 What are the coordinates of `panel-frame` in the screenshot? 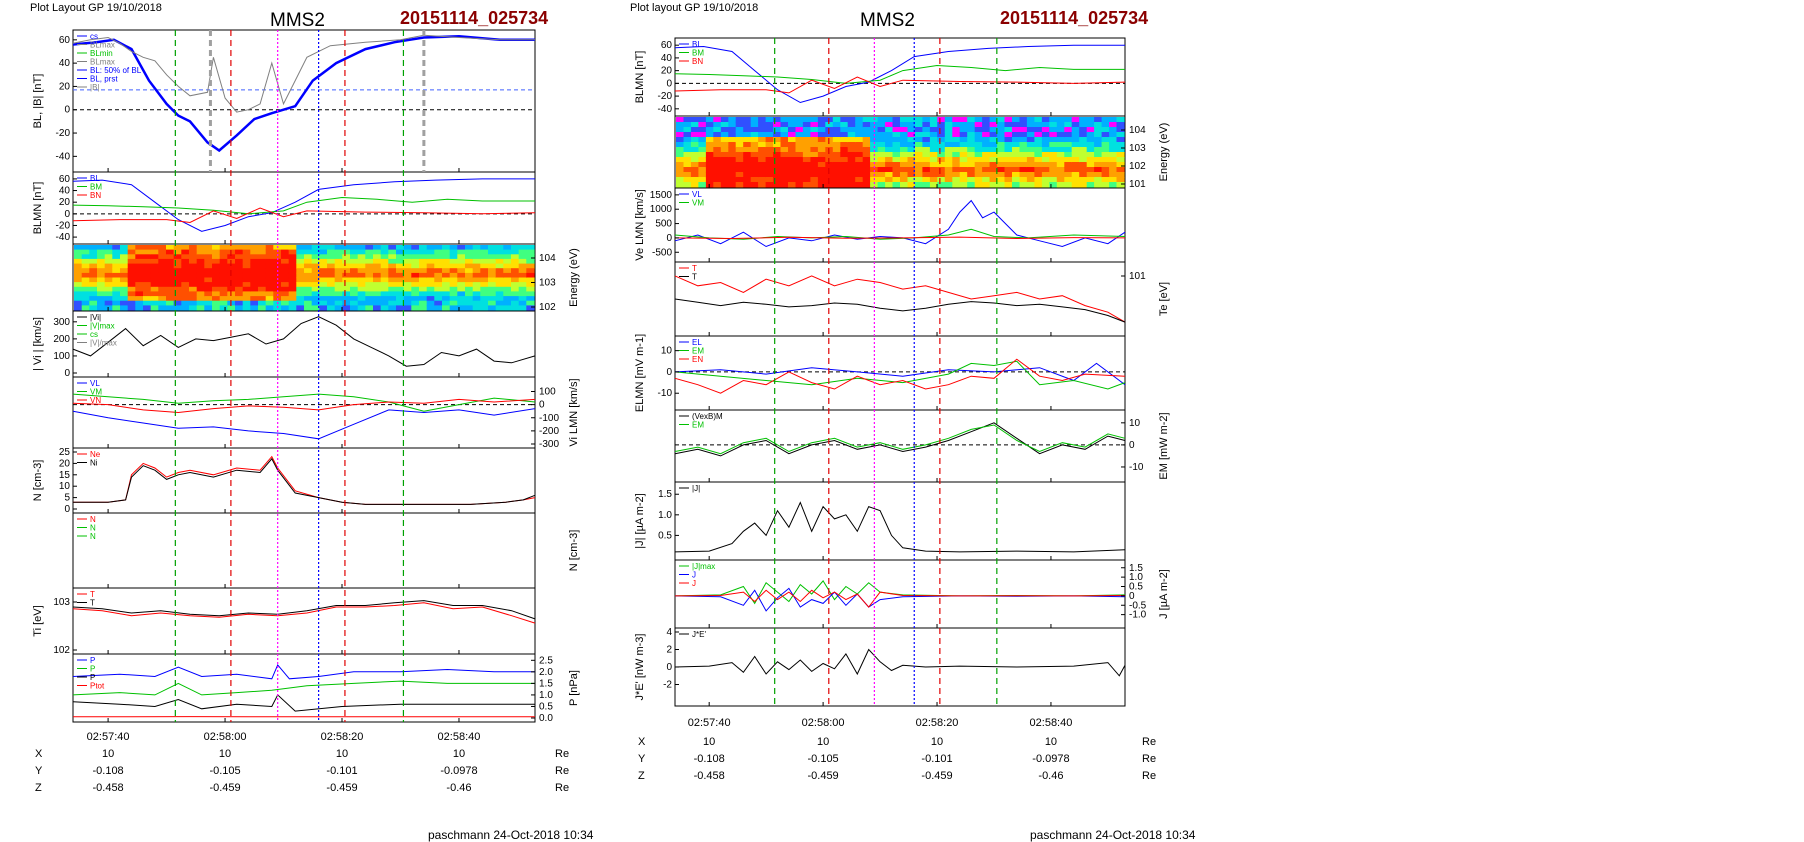 It's located at (900, 521).